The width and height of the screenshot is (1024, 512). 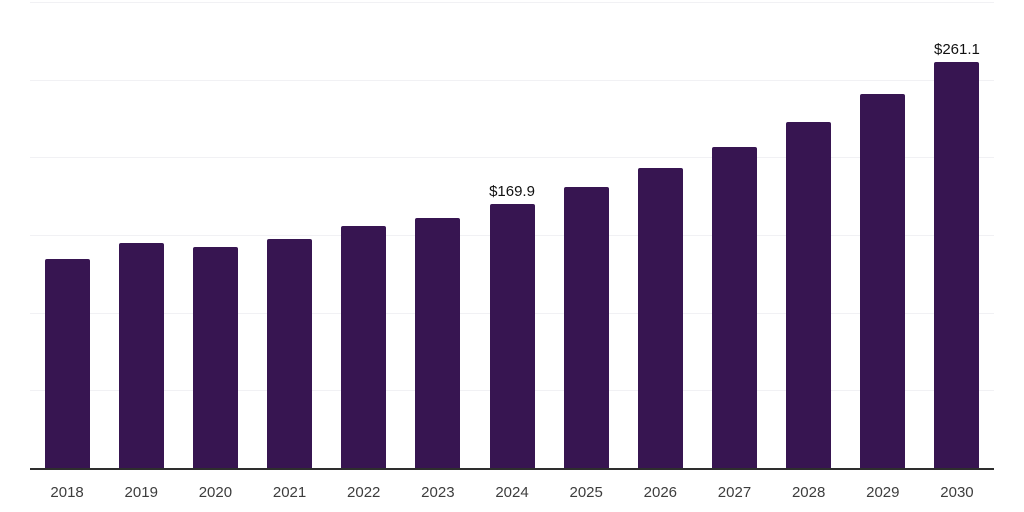 I want to click on bar-slot-2019, so click(x=141, y=235).